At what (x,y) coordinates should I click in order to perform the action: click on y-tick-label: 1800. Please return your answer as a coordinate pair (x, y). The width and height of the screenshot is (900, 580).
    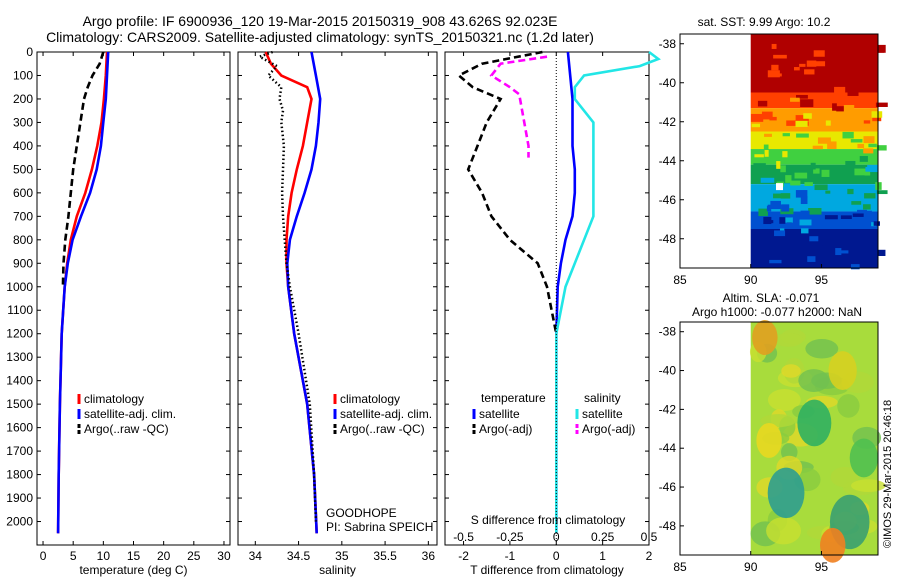
    Looking at the image, I should click on (19, 475).